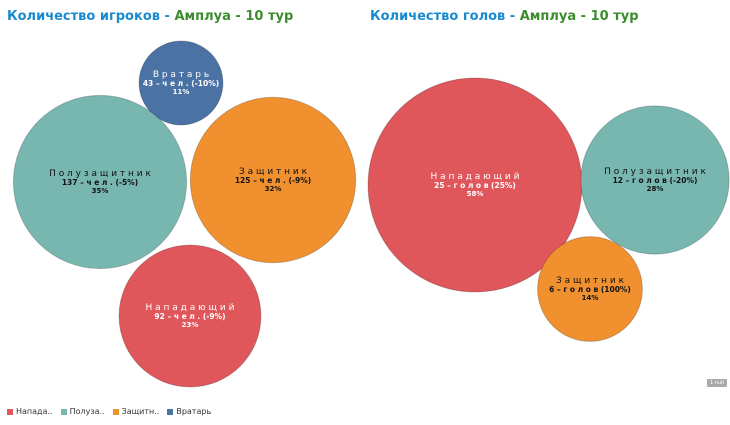 This screenshot has width=730, height=425. I want to click on legend-item: Полуза.., so click(82, 411).